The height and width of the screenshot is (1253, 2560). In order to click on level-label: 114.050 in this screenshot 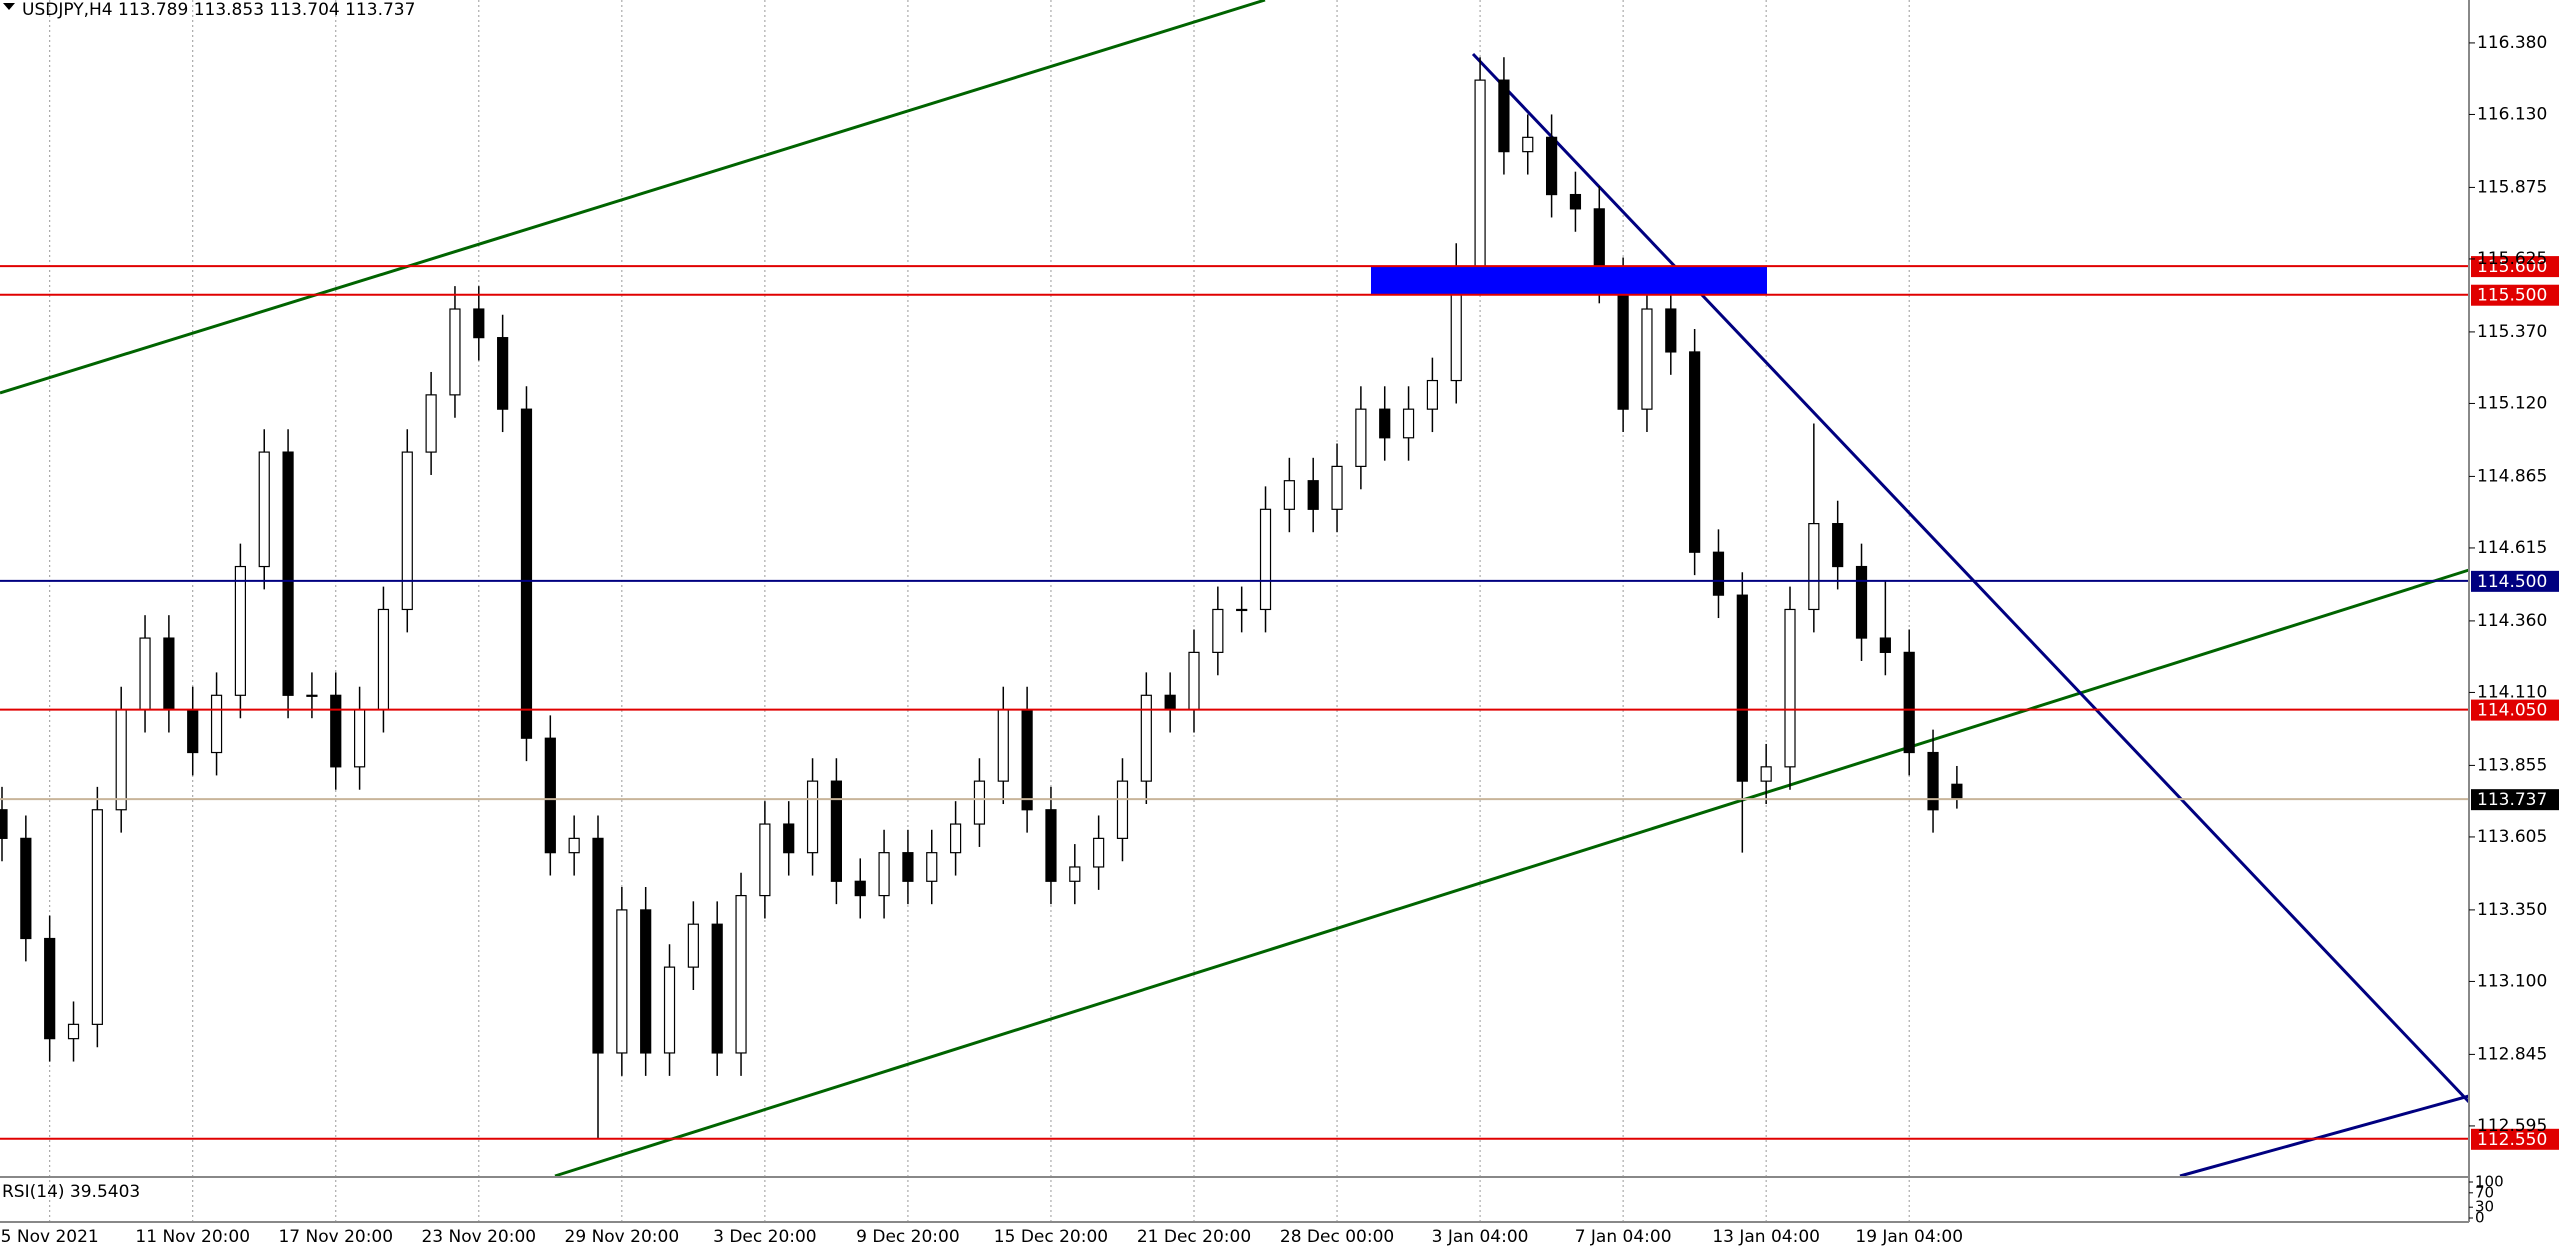, I will do `click(2512, 711)`.